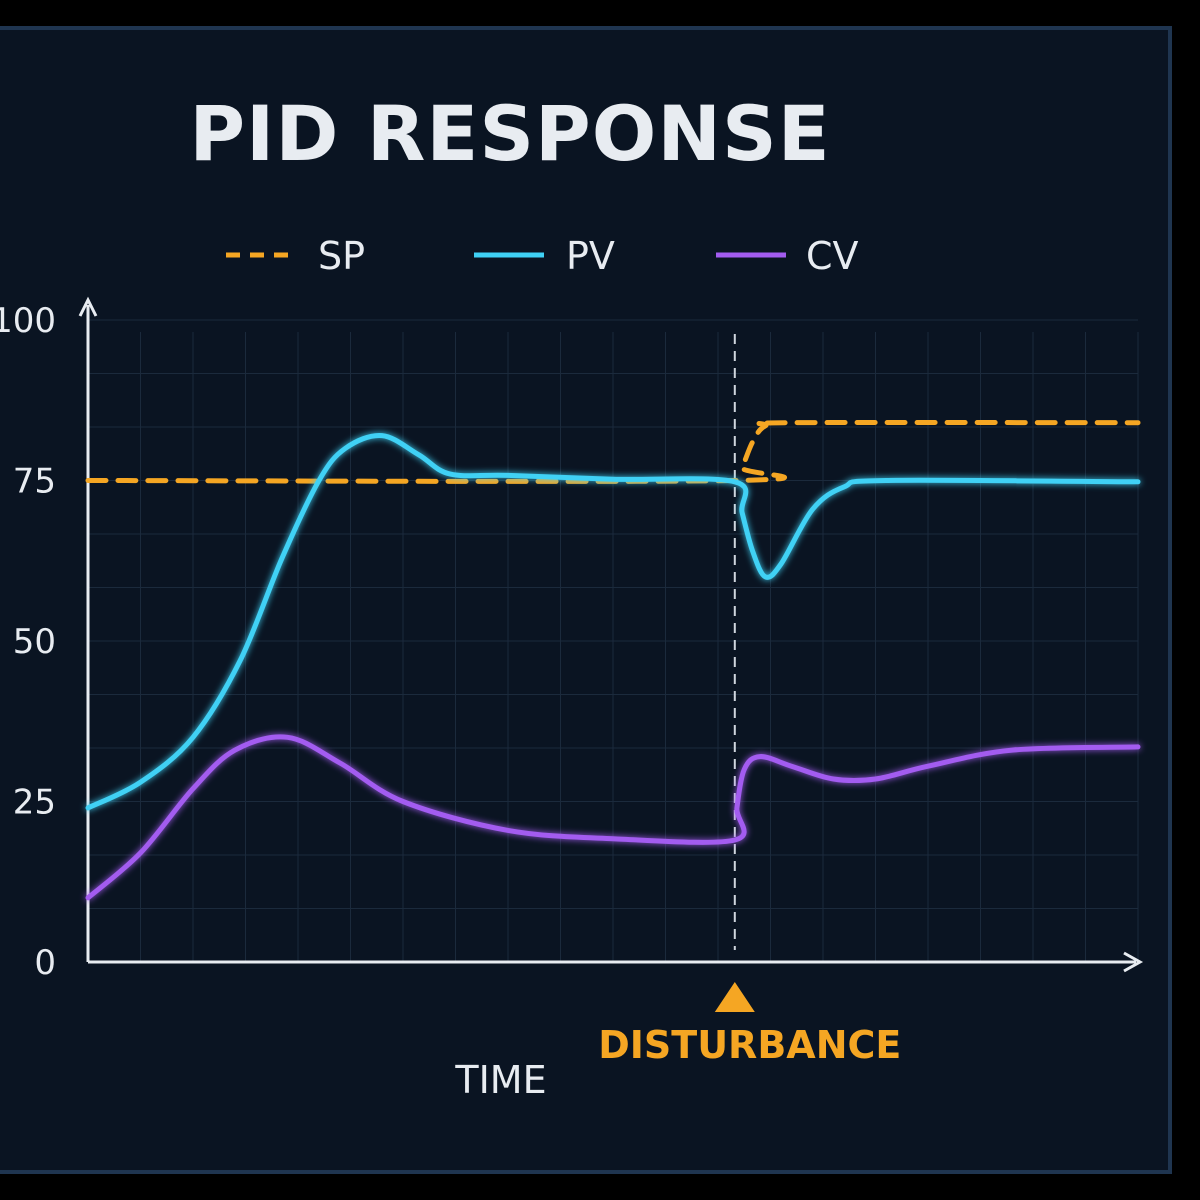 This screenshot has width=1200, height=1200. What do you see at coordinates (341, 256) in the screenshot?
I see `legend-label-sp: SP` at bounding box center [341, 256].